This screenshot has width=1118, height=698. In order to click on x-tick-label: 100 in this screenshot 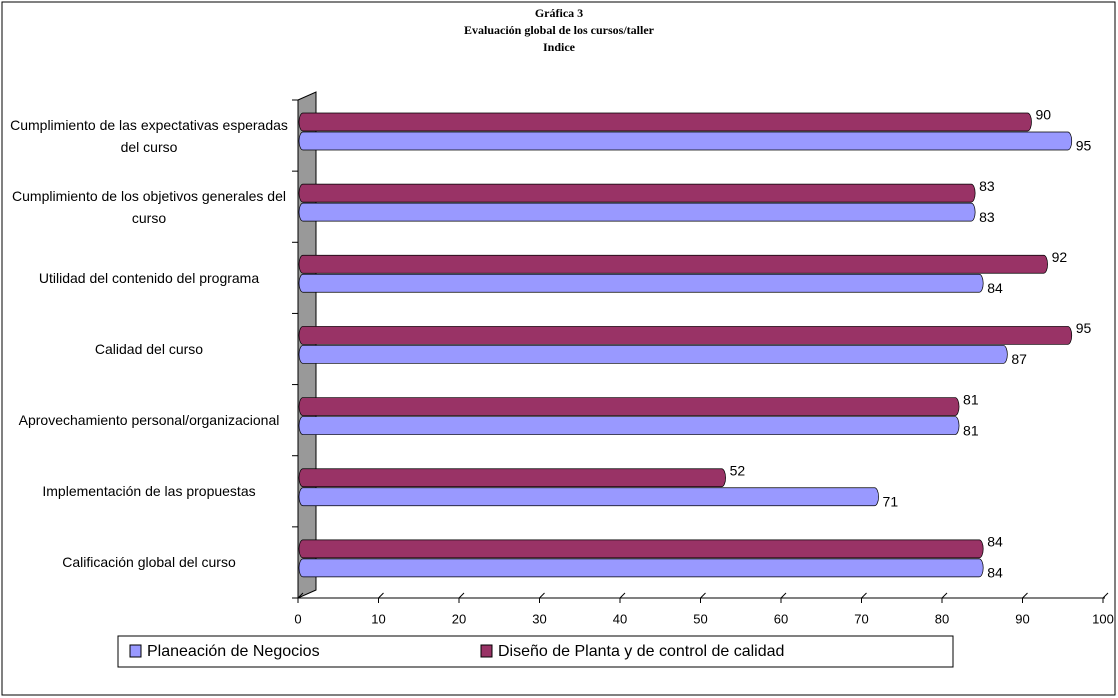, I will do `click(1103, 618)`.